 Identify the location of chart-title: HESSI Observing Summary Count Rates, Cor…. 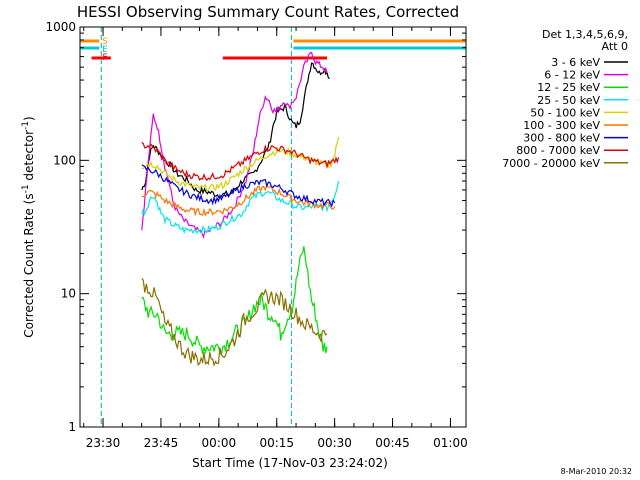
(268, 12).